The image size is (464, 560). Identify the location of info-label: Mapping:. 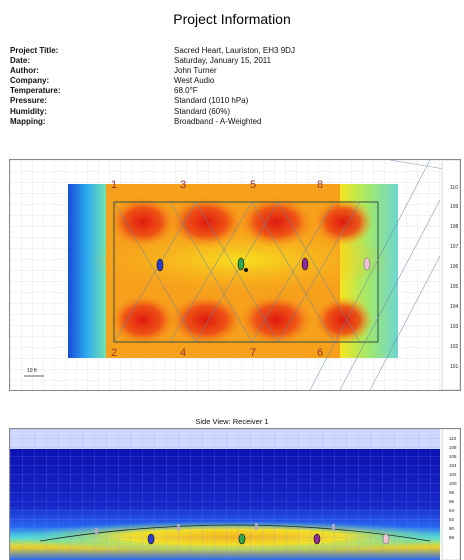
(28, 121).